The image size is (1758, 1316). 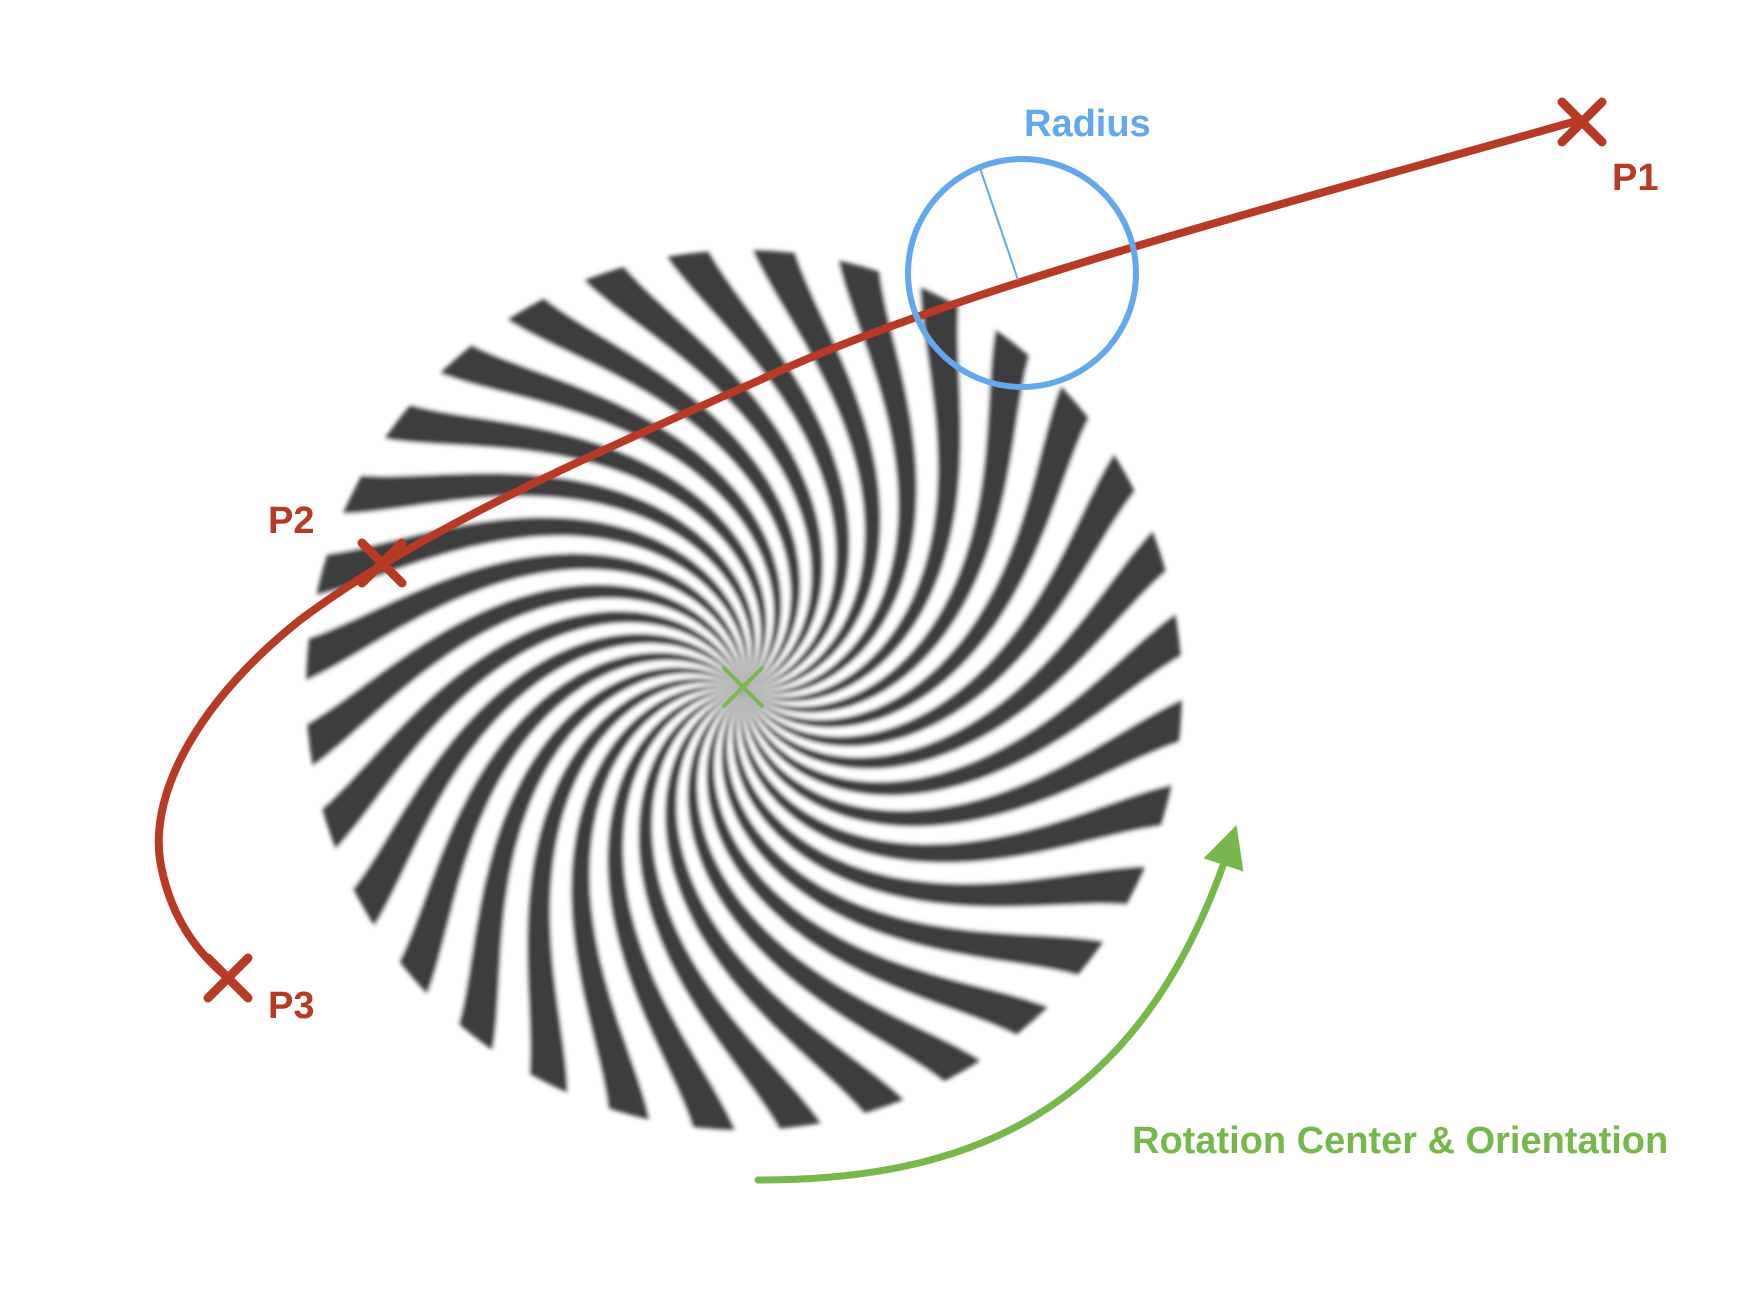 What do you see at coordinates (382, 563) in the screenshot?
I see `p2-marker-icon` at bounding box center [382, 563].